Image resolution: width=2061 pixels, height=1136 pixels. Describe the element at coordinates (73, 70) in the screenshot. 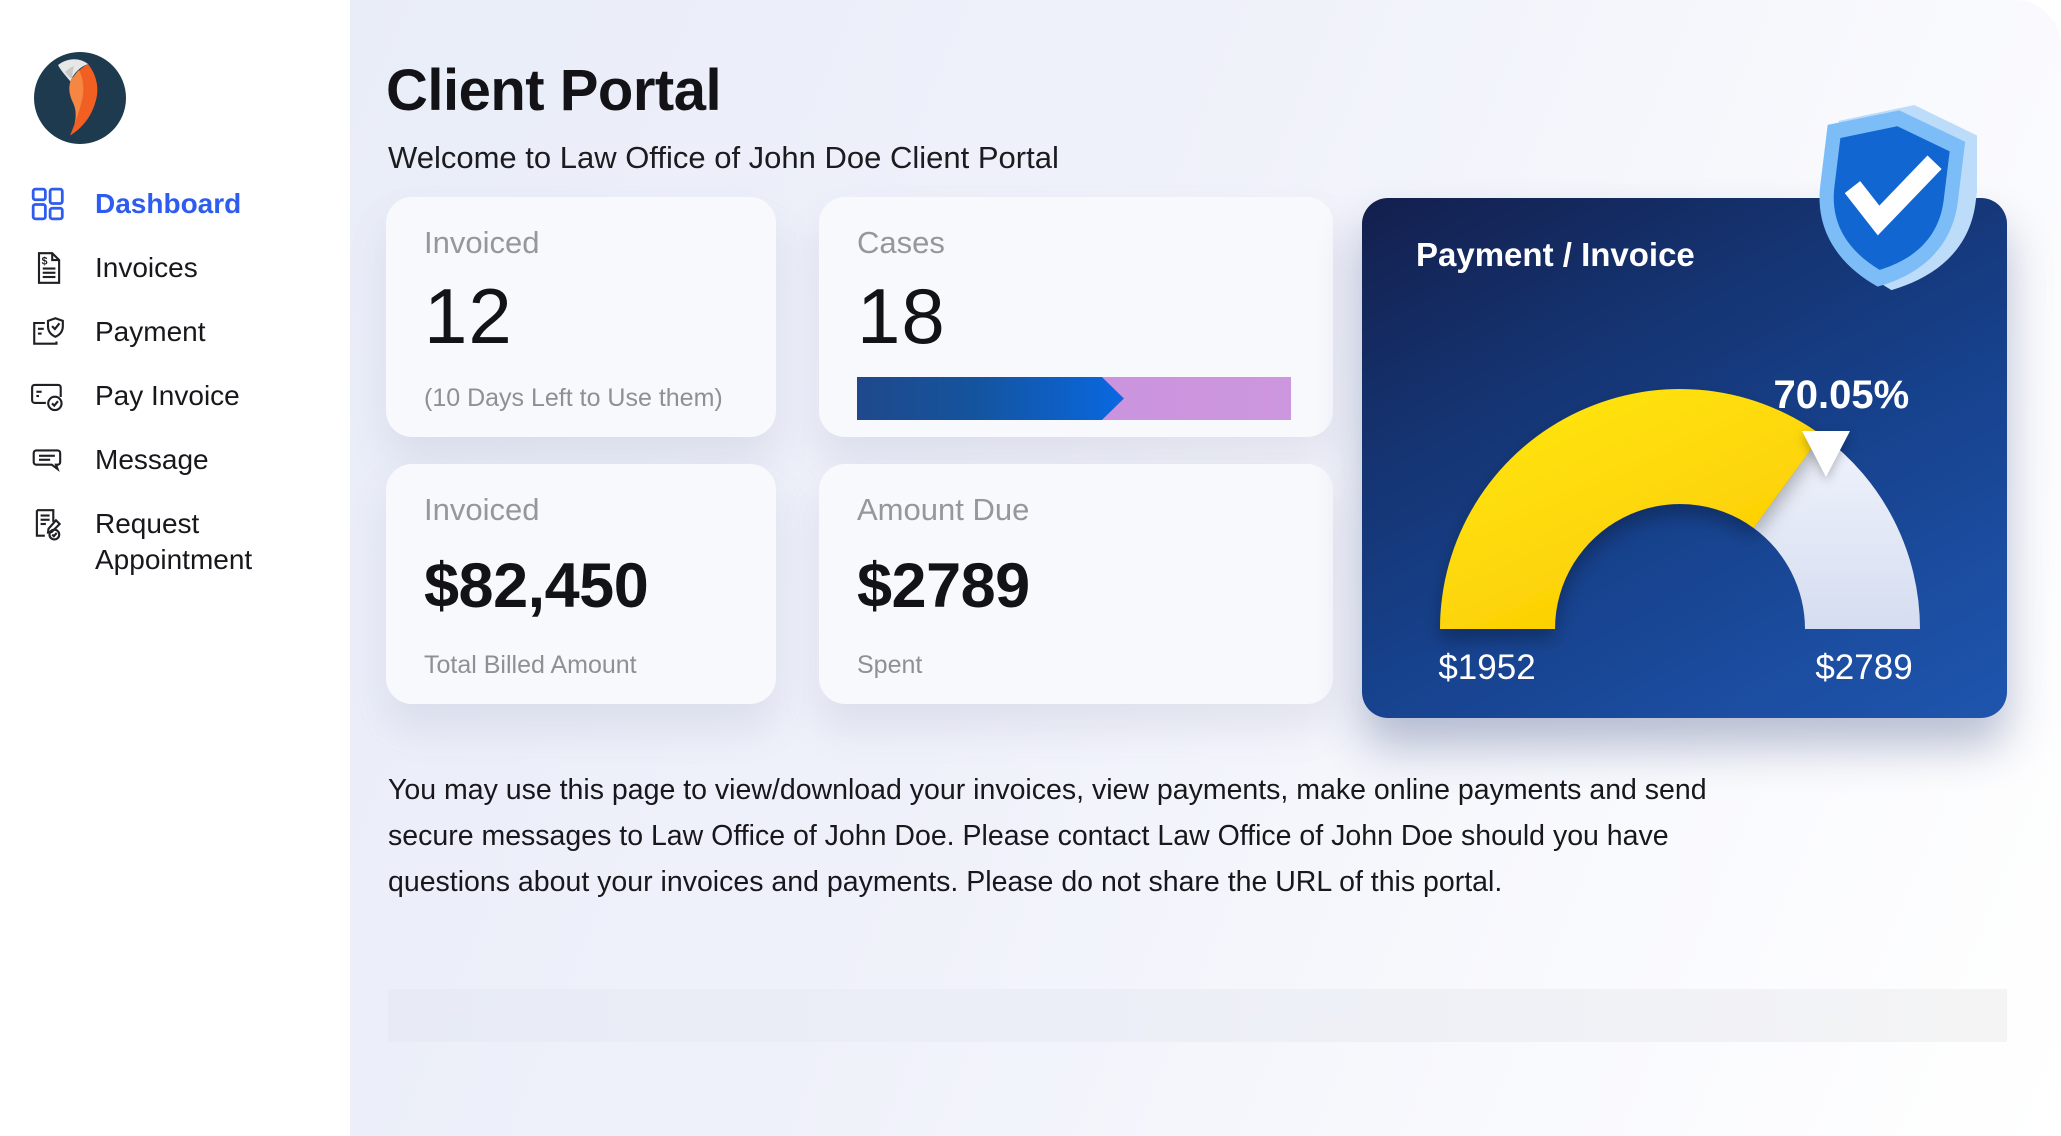

I see `logo-tail-tip` at that location.